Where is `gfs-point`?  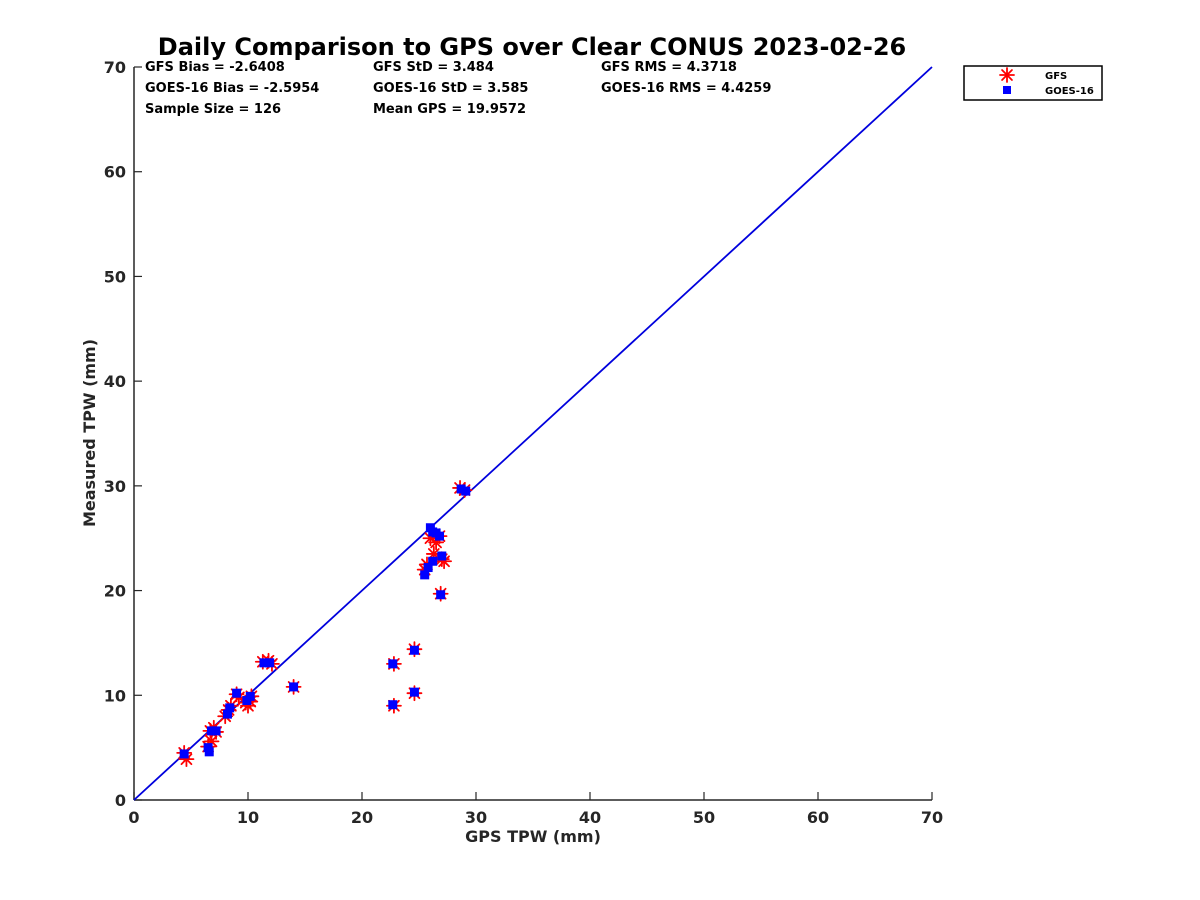
gfs-point is located at coordinates (211, 741).